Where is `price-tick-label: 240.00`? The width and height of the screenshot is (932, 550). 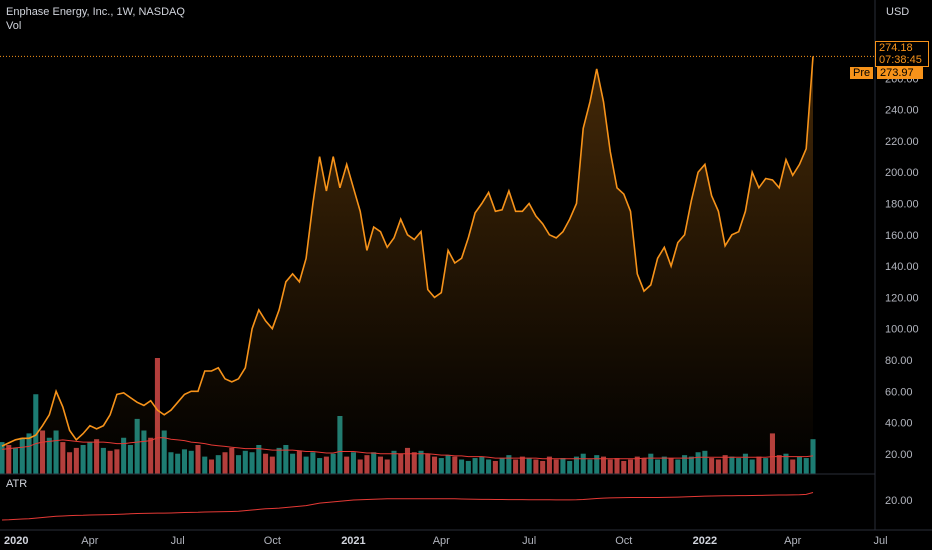
price-tick-label: 240.00 is located at coordinates (902, 111).